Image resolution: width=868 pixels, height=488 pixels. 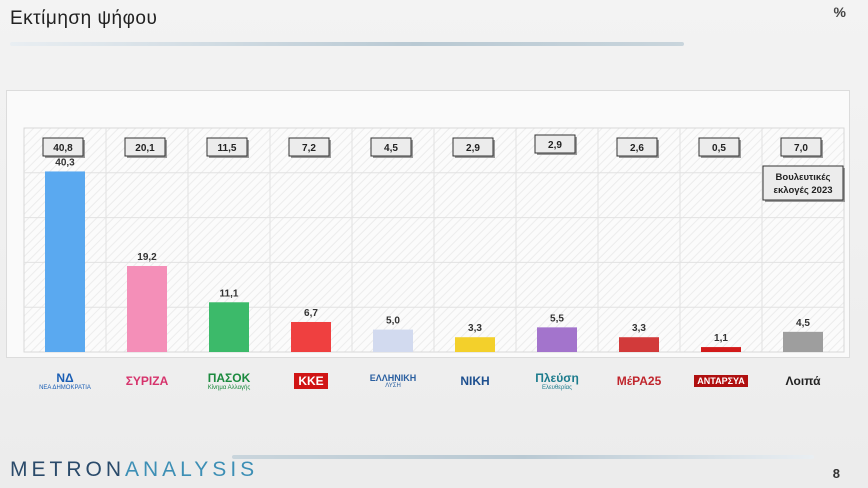 I want to click on reference-box: 7,2, so click(x=309, y=147).